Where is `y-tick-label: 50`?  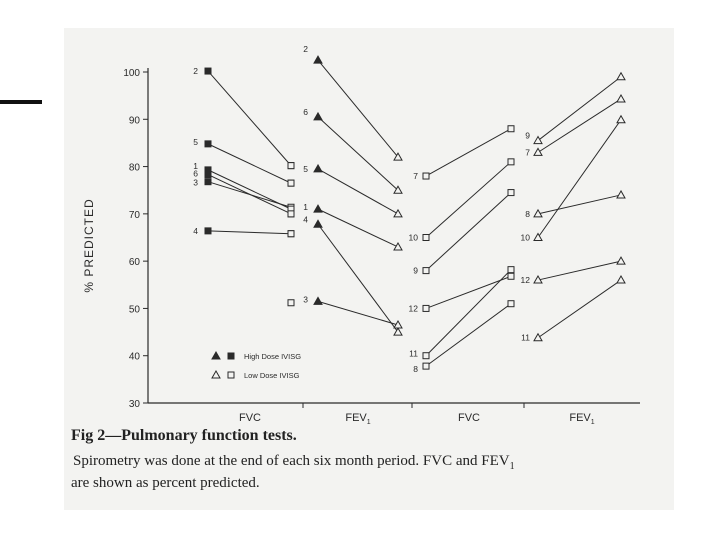 y-tick-label: 50 is located at coordinates (135, 309).